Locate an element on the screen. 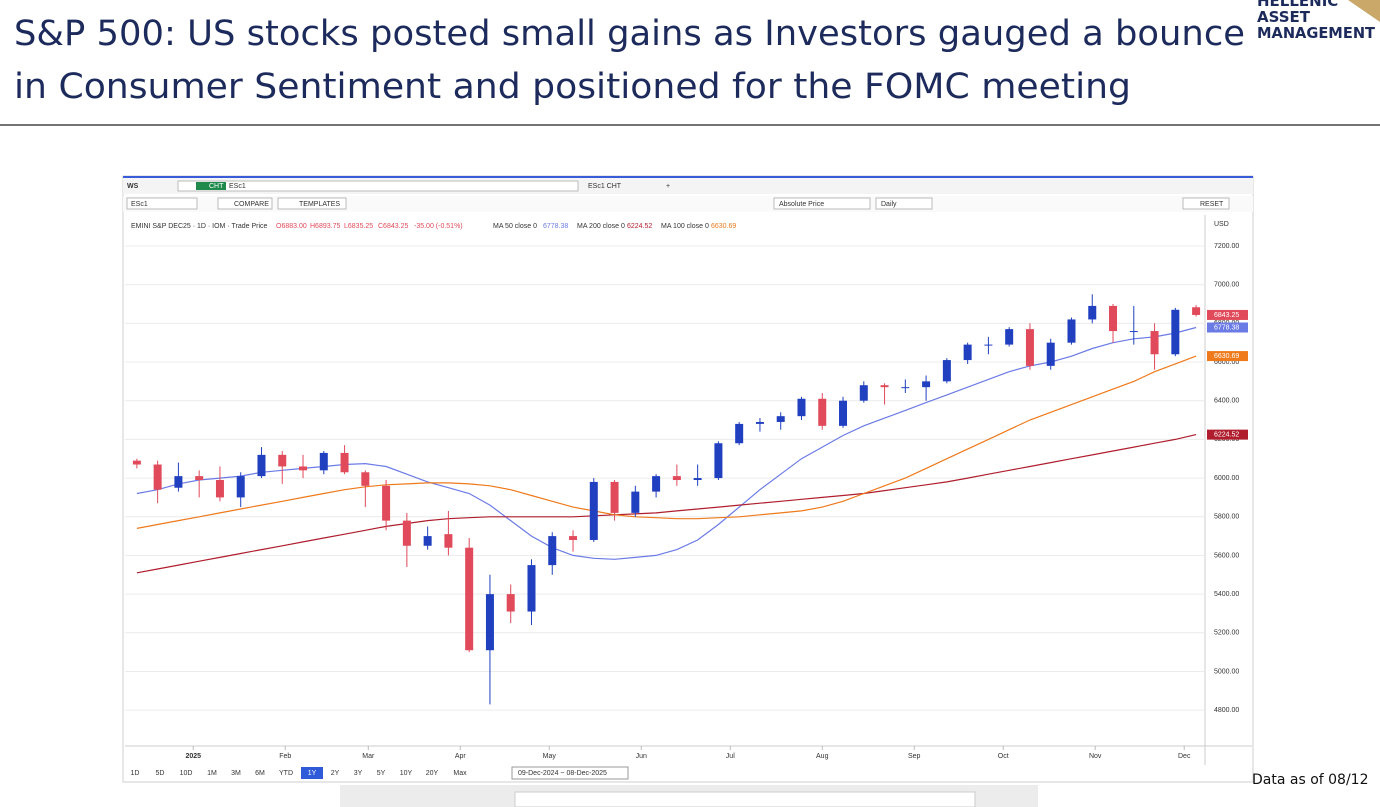  range-button: 1Y is located at coordinates (312, 773).